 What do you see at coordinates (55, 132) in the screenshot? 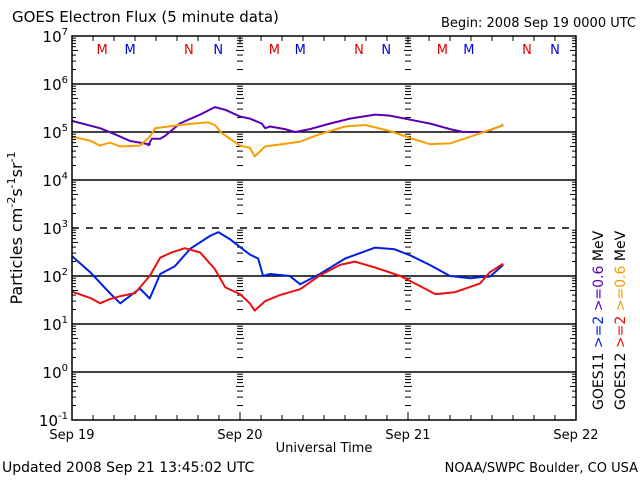
I see `y-tick-label: 10⁵` at bounding box center [55, 132].